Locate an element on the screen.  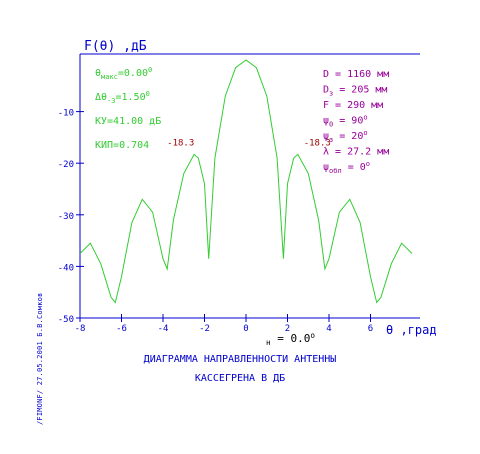
x-tick-label: -4 is located at coordinates (163, 329).